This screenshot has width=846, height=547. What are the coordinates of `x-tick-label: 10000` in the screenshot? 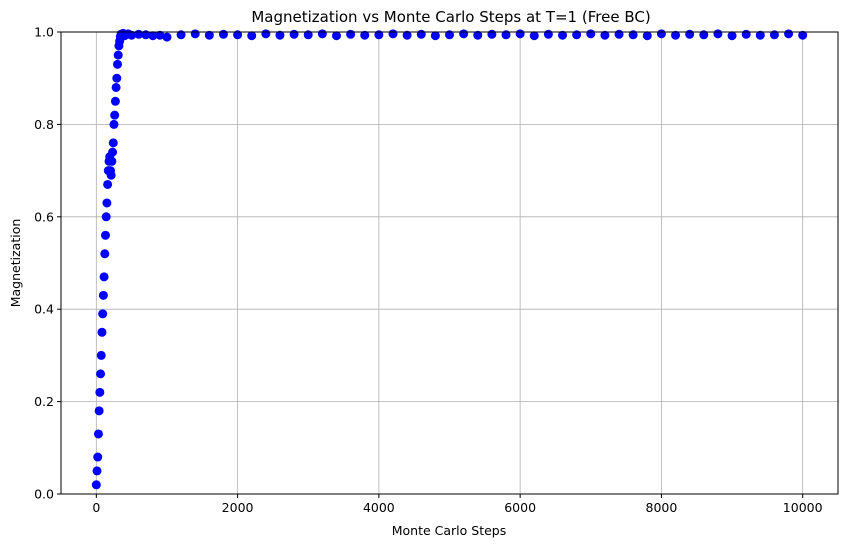 It's located at (803, 507).